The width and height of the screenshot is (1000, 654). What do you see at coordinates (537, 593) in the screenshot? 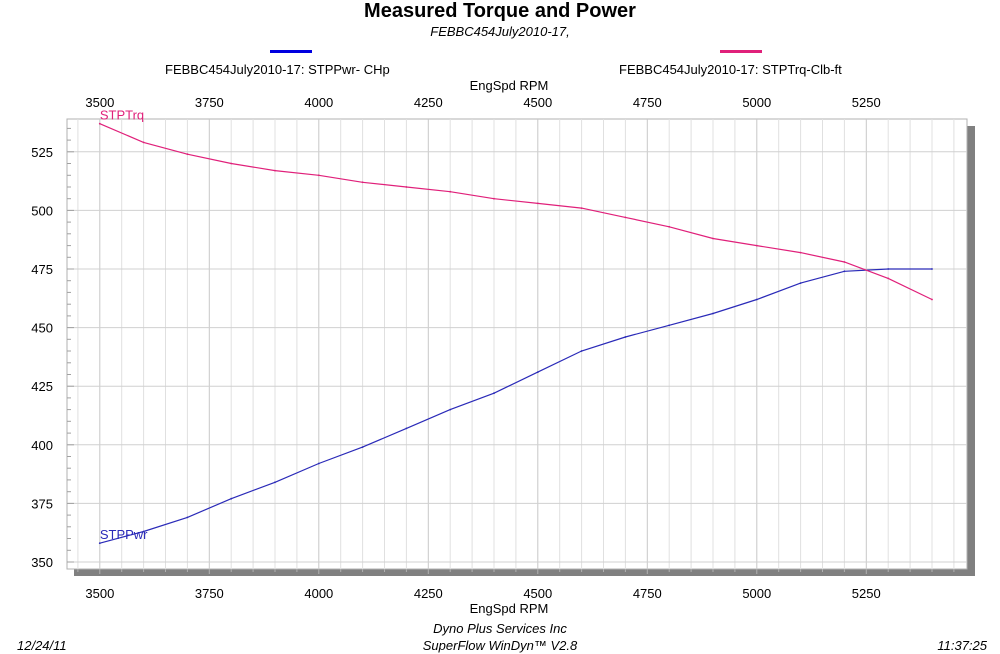
I see `x-tick-label-bottom: 4500` at bounding box center [537, 593].